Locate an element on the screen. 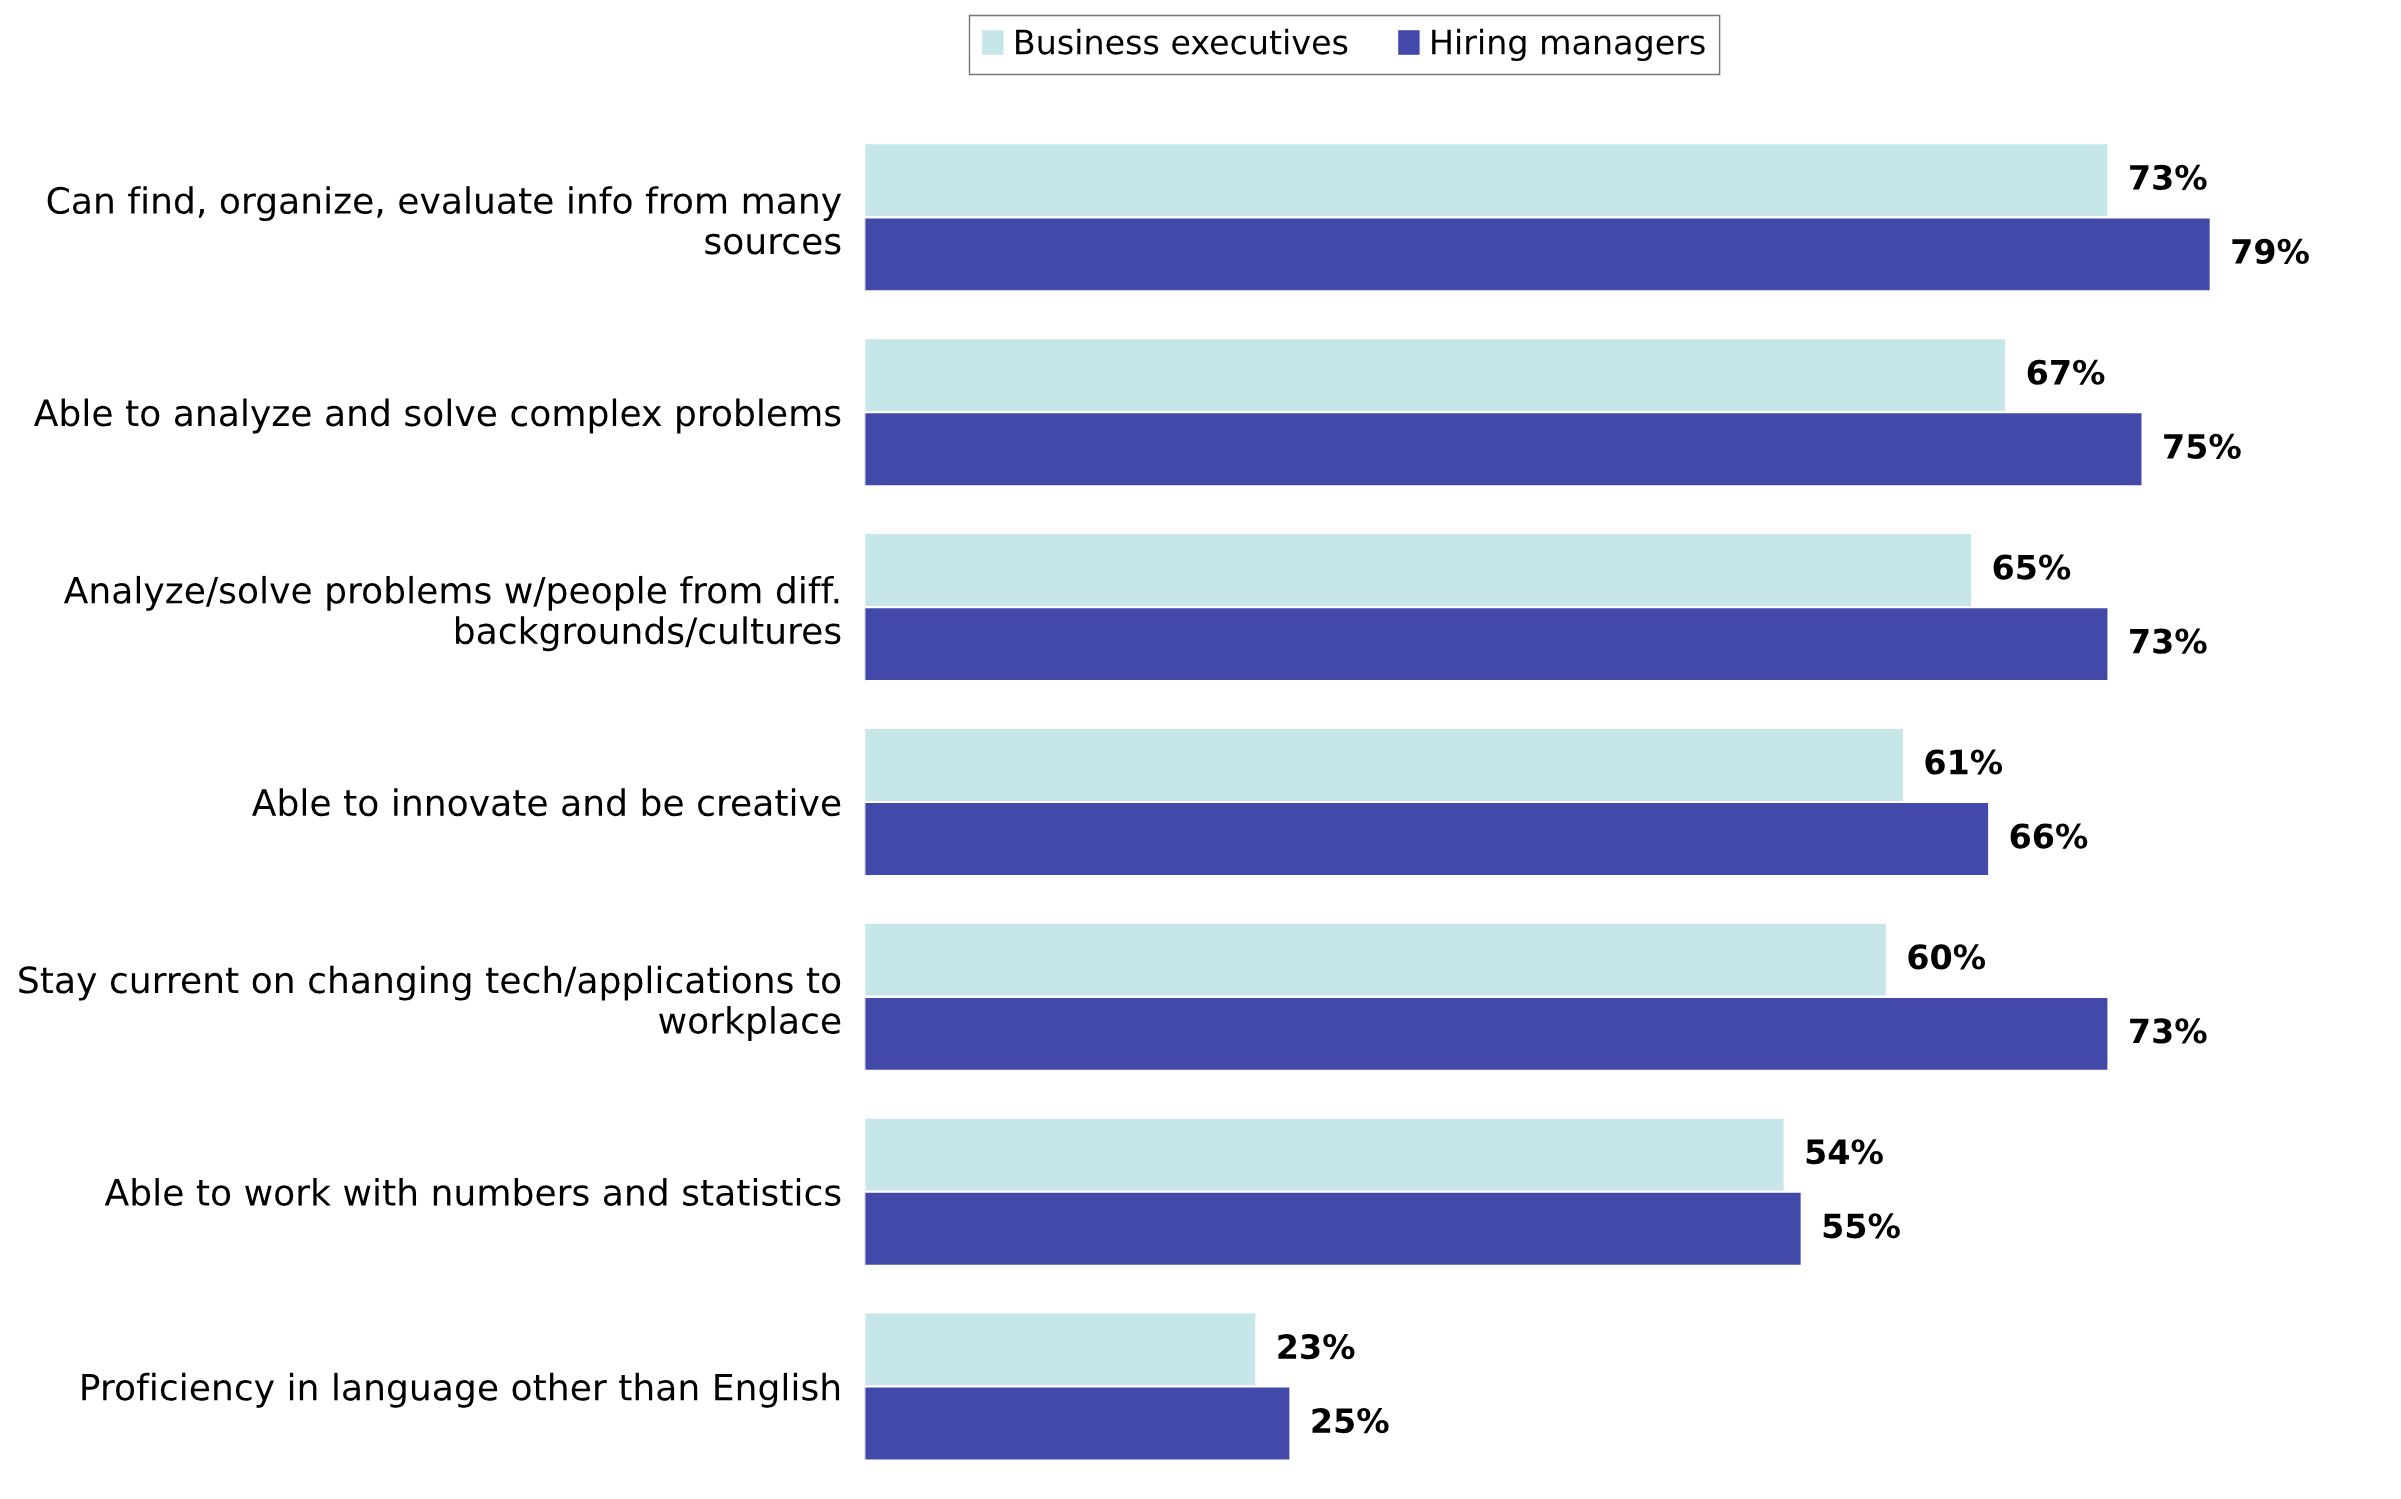  y-tick-label: Stay current on changing tech/applications to workplace is located at coordinates (430, 1003).